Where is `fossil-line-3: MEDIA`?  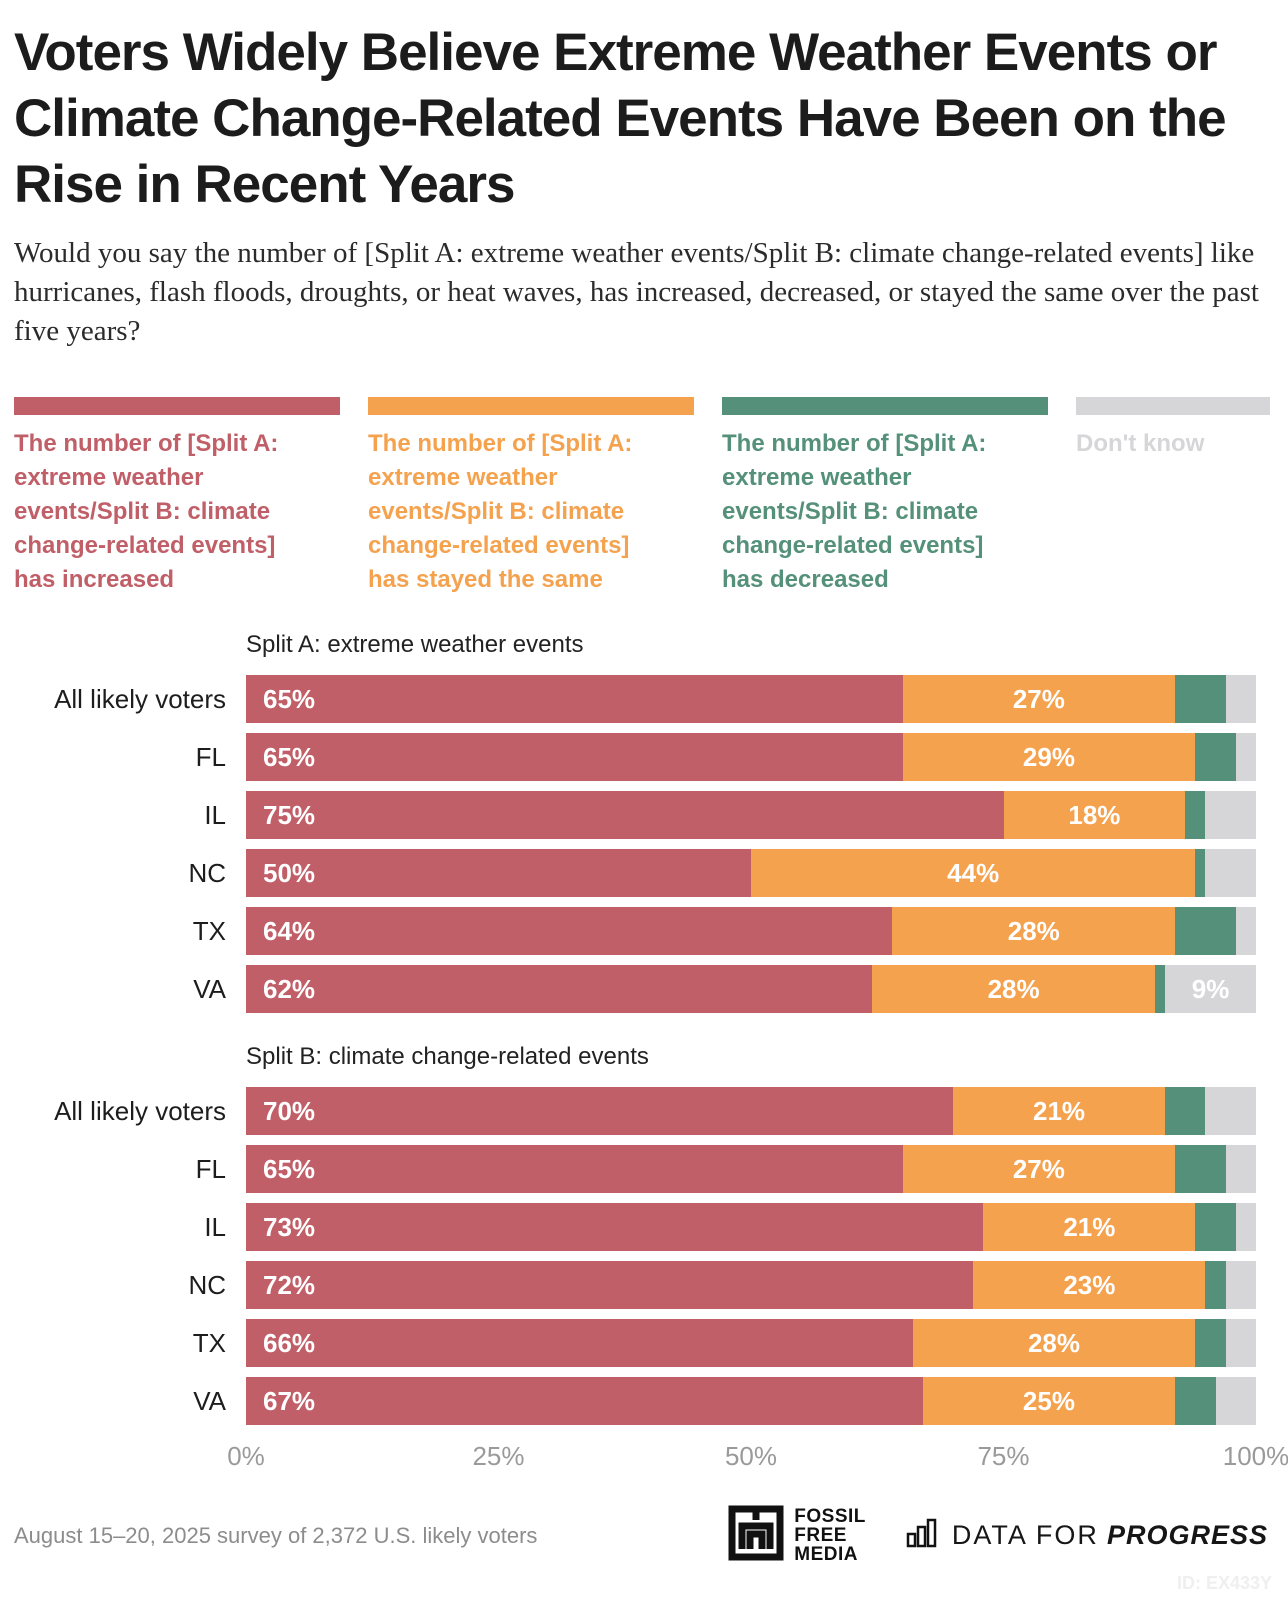
fossil-line-3: MEDIA is located at coordinates (826, 1554).